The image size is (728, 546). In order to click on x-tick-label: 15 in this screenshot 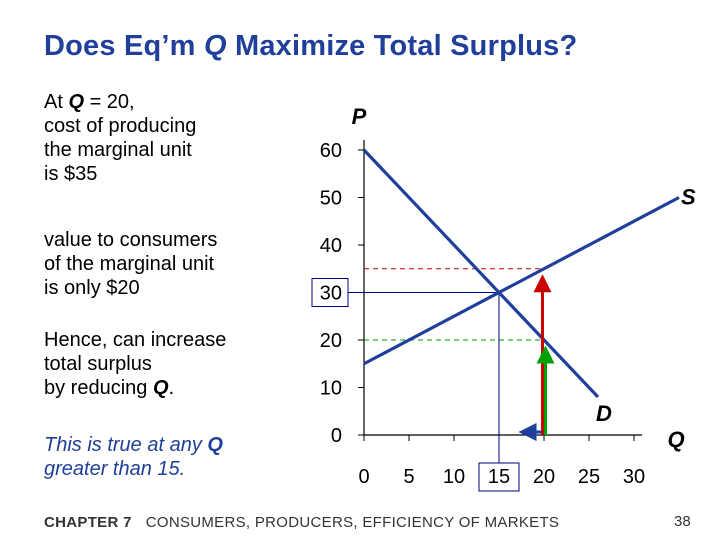, I will do `click(499, 477)`.